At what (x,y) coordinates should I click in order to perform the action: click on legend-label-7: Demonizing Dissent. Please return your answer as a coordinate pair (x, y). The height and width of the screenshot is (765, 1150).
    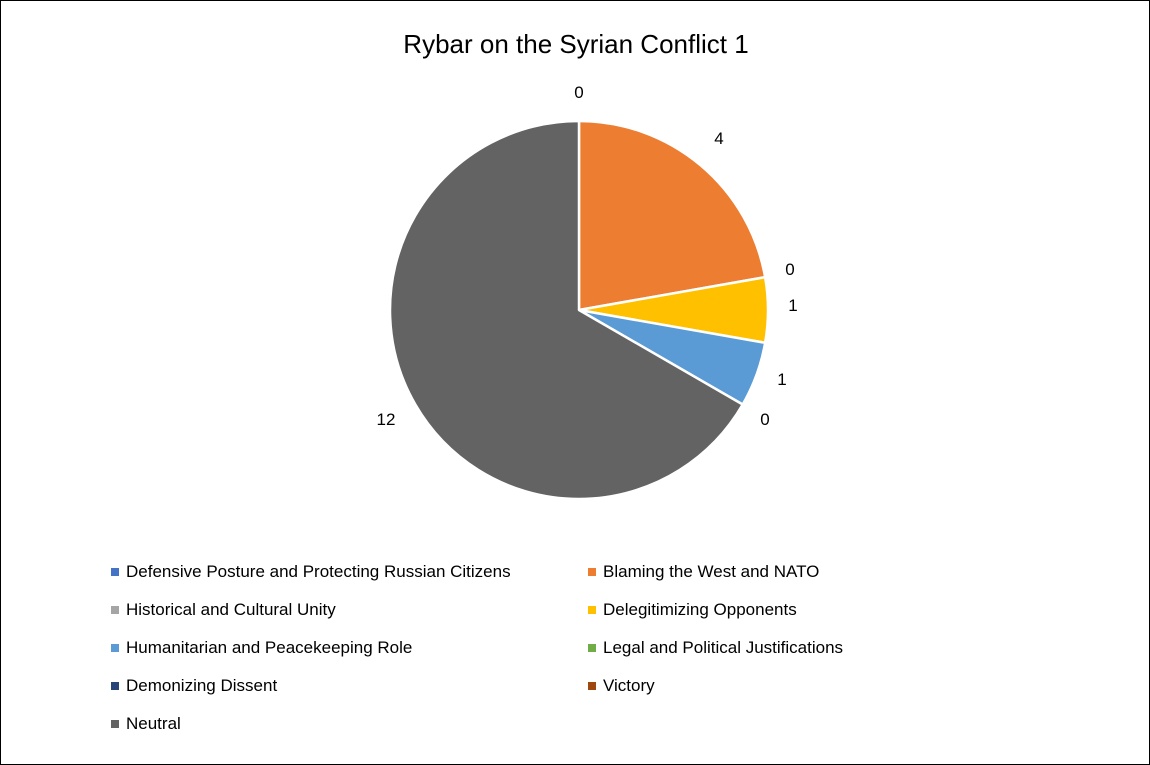
    Looking at the image, I should click on (202, 685).